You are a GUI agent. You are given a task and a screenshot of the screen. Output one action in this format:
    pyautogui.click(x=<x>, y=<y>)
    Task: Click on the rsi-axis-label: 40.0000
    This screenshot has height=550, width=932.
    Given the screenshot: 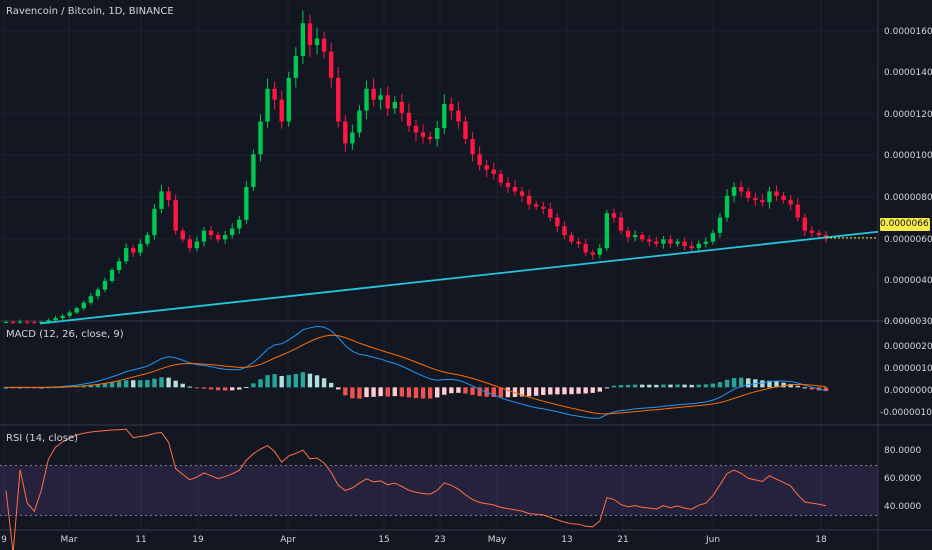 What is the action you would take?
    pyautogui.click(x=903, y=507)
    